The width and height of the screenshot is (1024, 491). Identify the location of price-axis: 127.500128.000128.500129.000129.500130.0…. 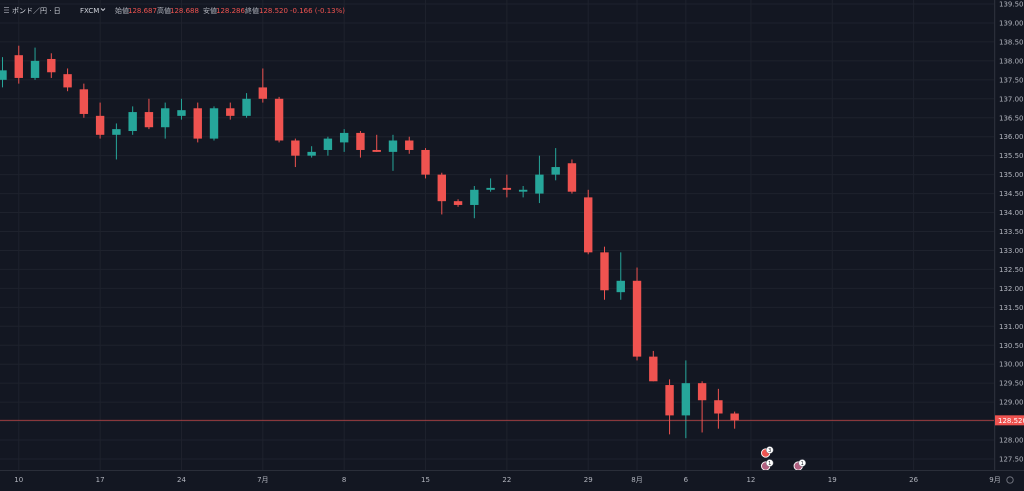
(1011, 232).